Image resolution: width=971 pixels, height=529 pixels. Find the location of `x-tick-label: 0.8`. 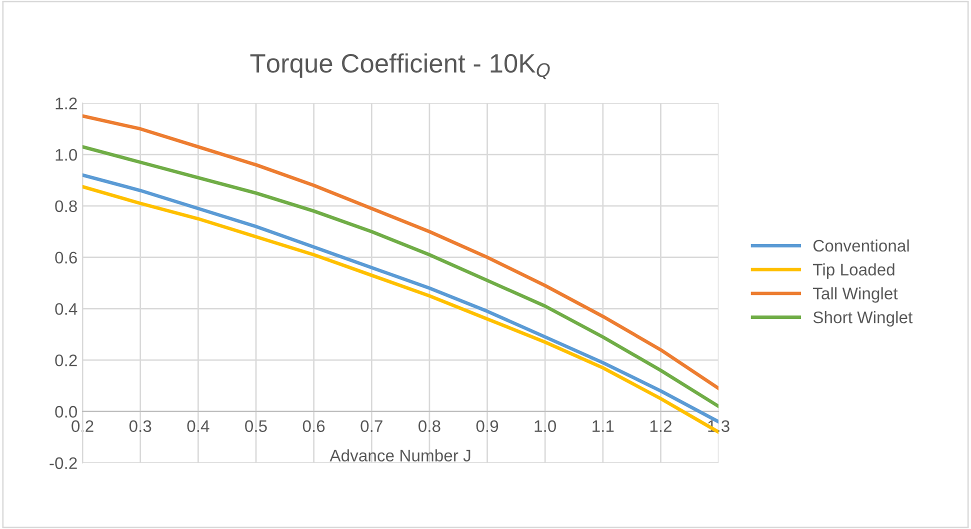

x-tick-label: 0.8 is located at coordinates (429, 426).